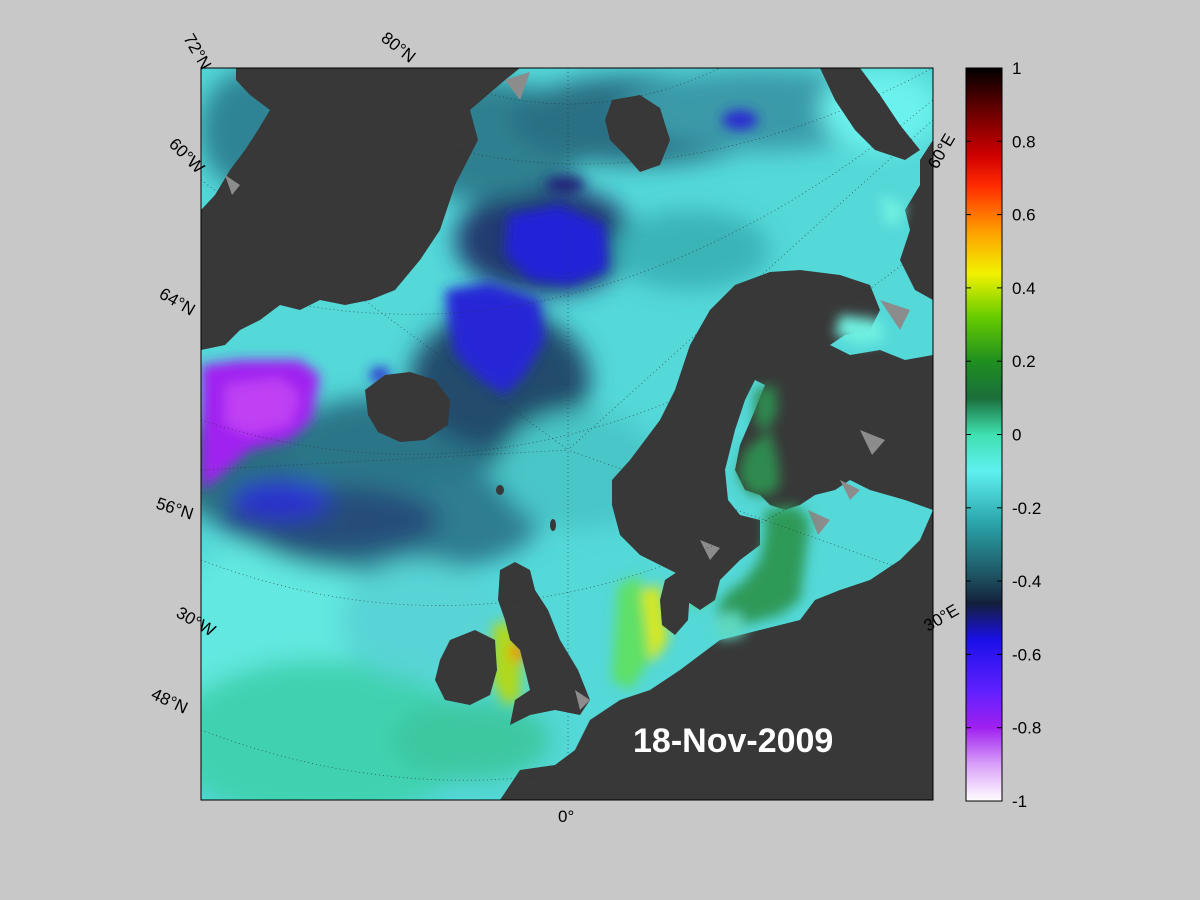  I want to click on date-label: 18-Nov-2009, so click(733, 741).